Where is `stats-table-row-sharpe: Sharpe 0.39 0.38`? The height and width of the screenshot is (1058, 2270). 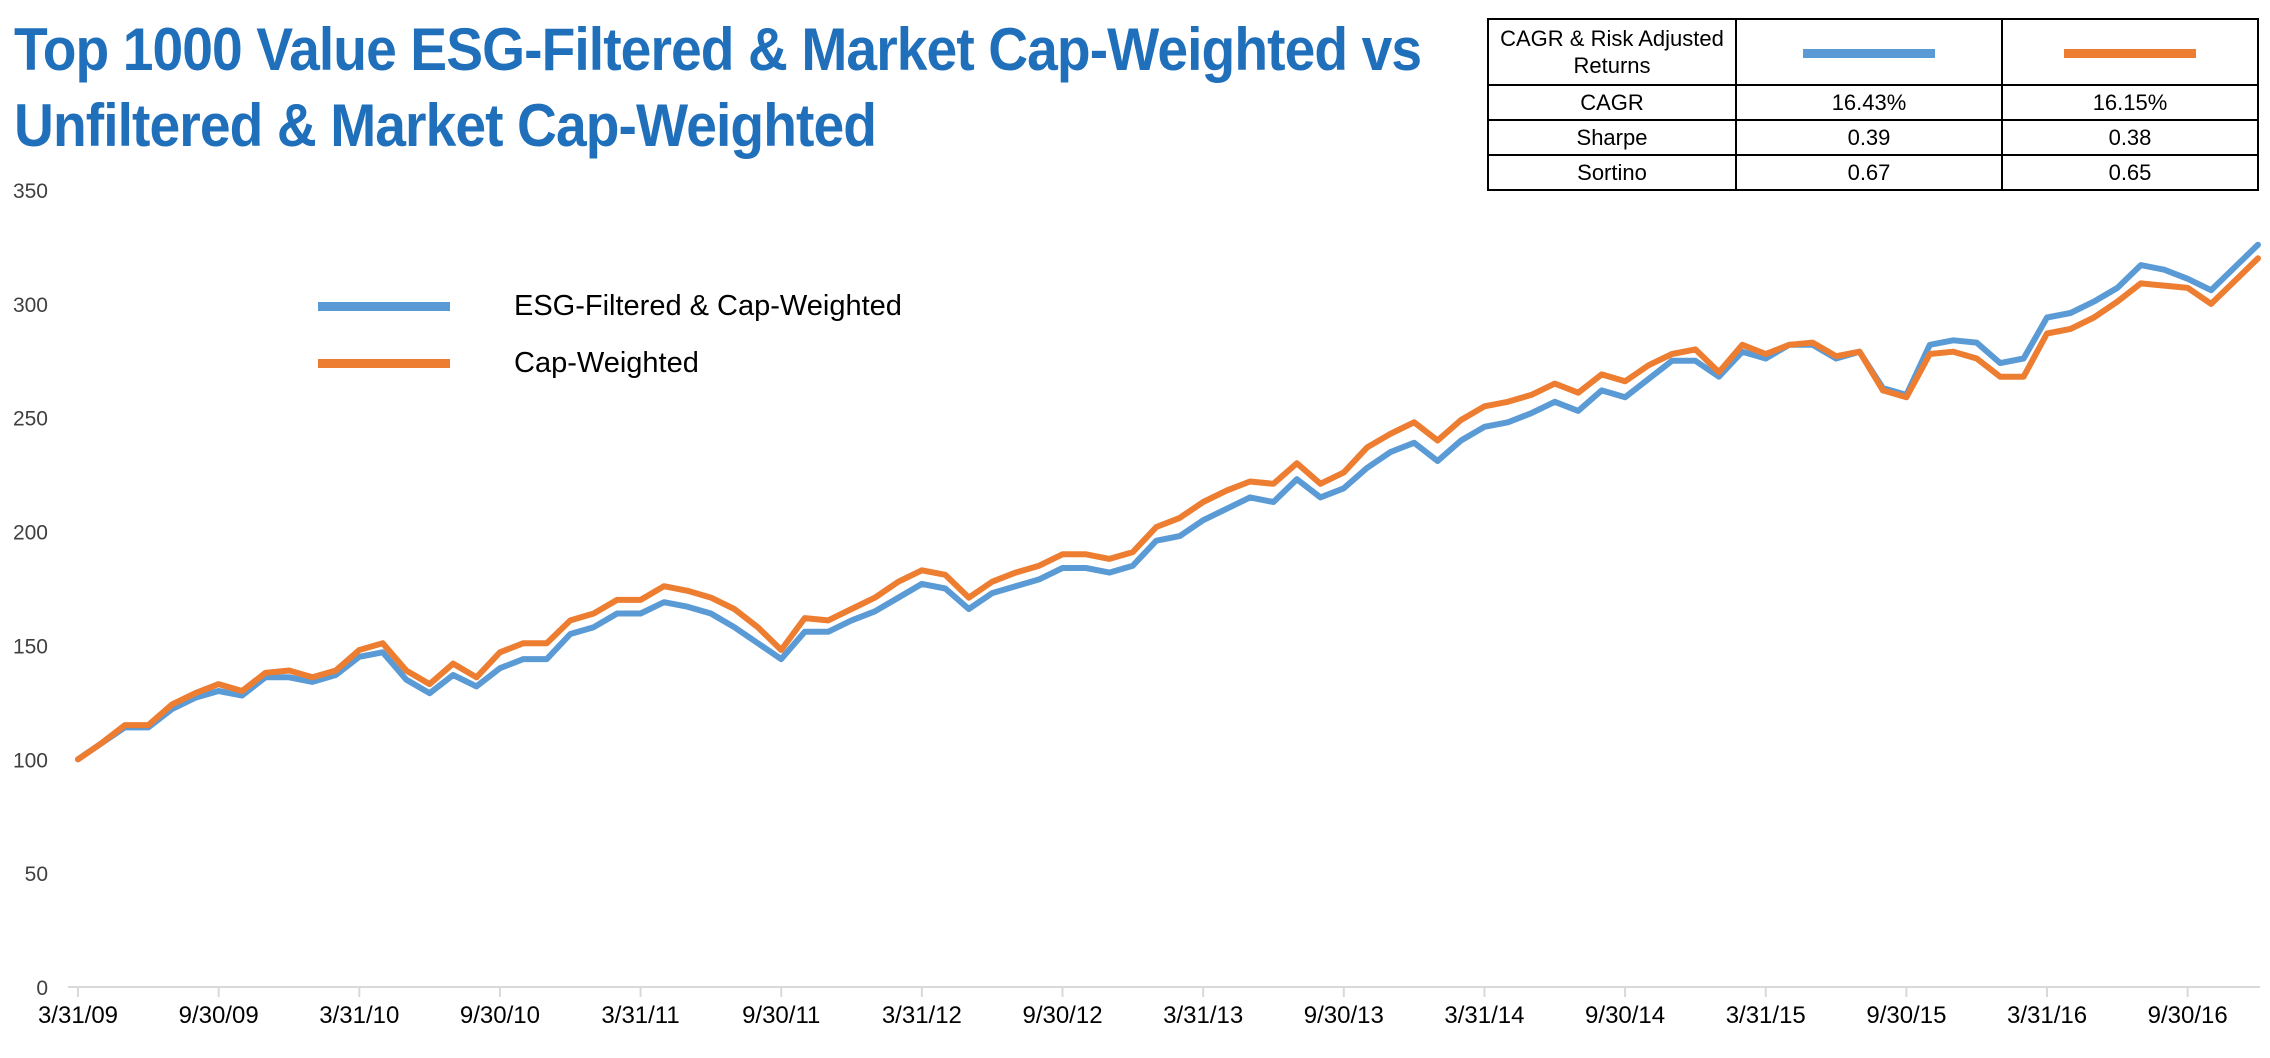
stats-table-row-sharpe: Sharpe 0.39 0.38 is located at coordinates (1873, 137).